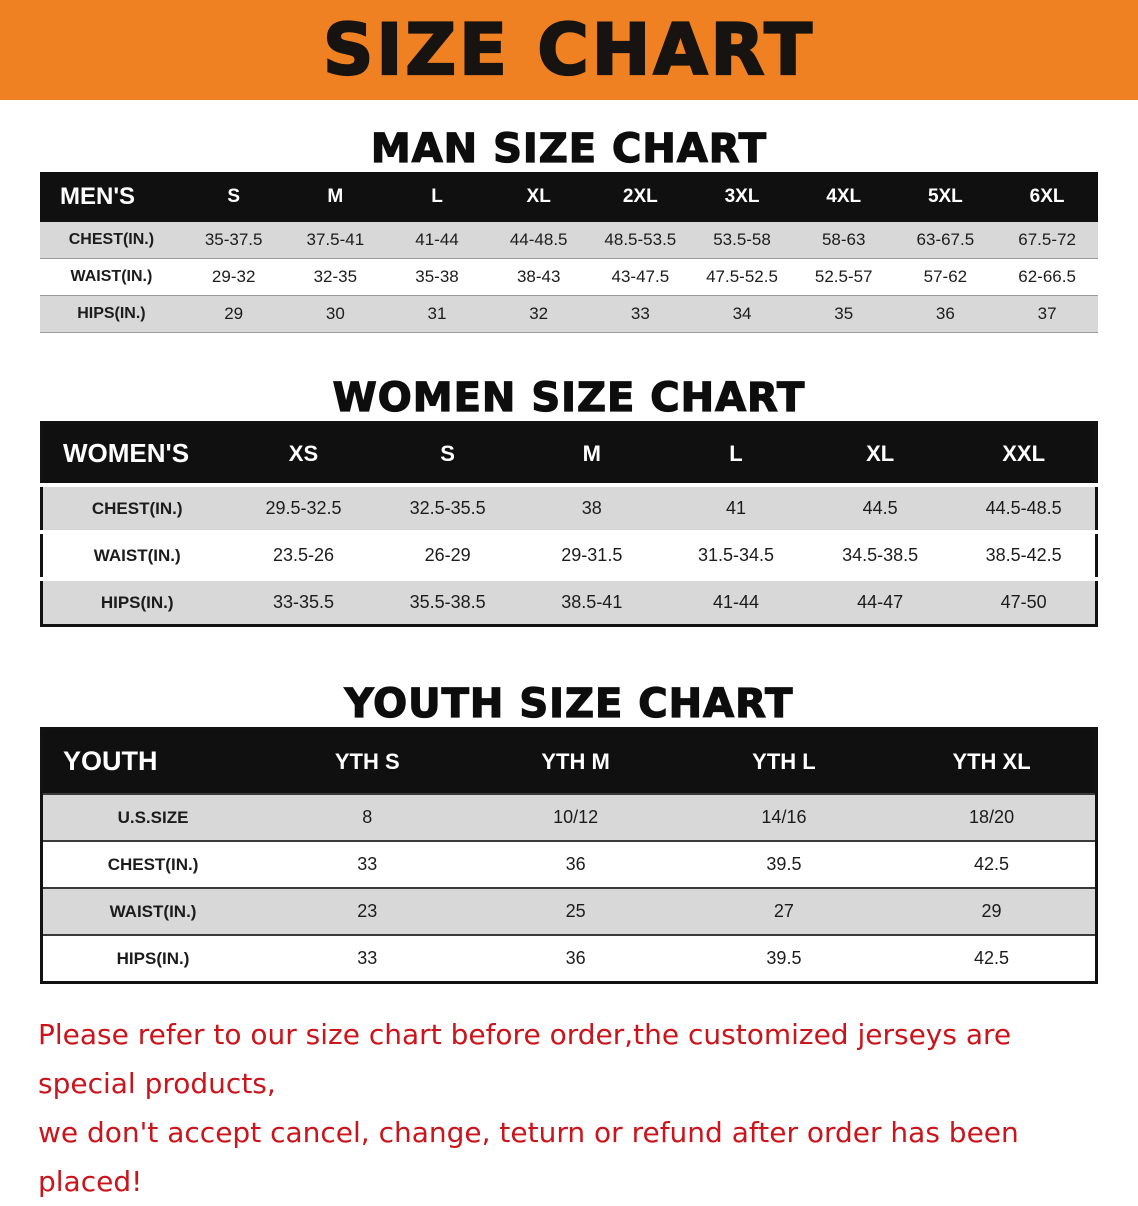 This screenshot has height=1206, width=1138. I want to click on size-column-header: 5XL, so click(945, 197).